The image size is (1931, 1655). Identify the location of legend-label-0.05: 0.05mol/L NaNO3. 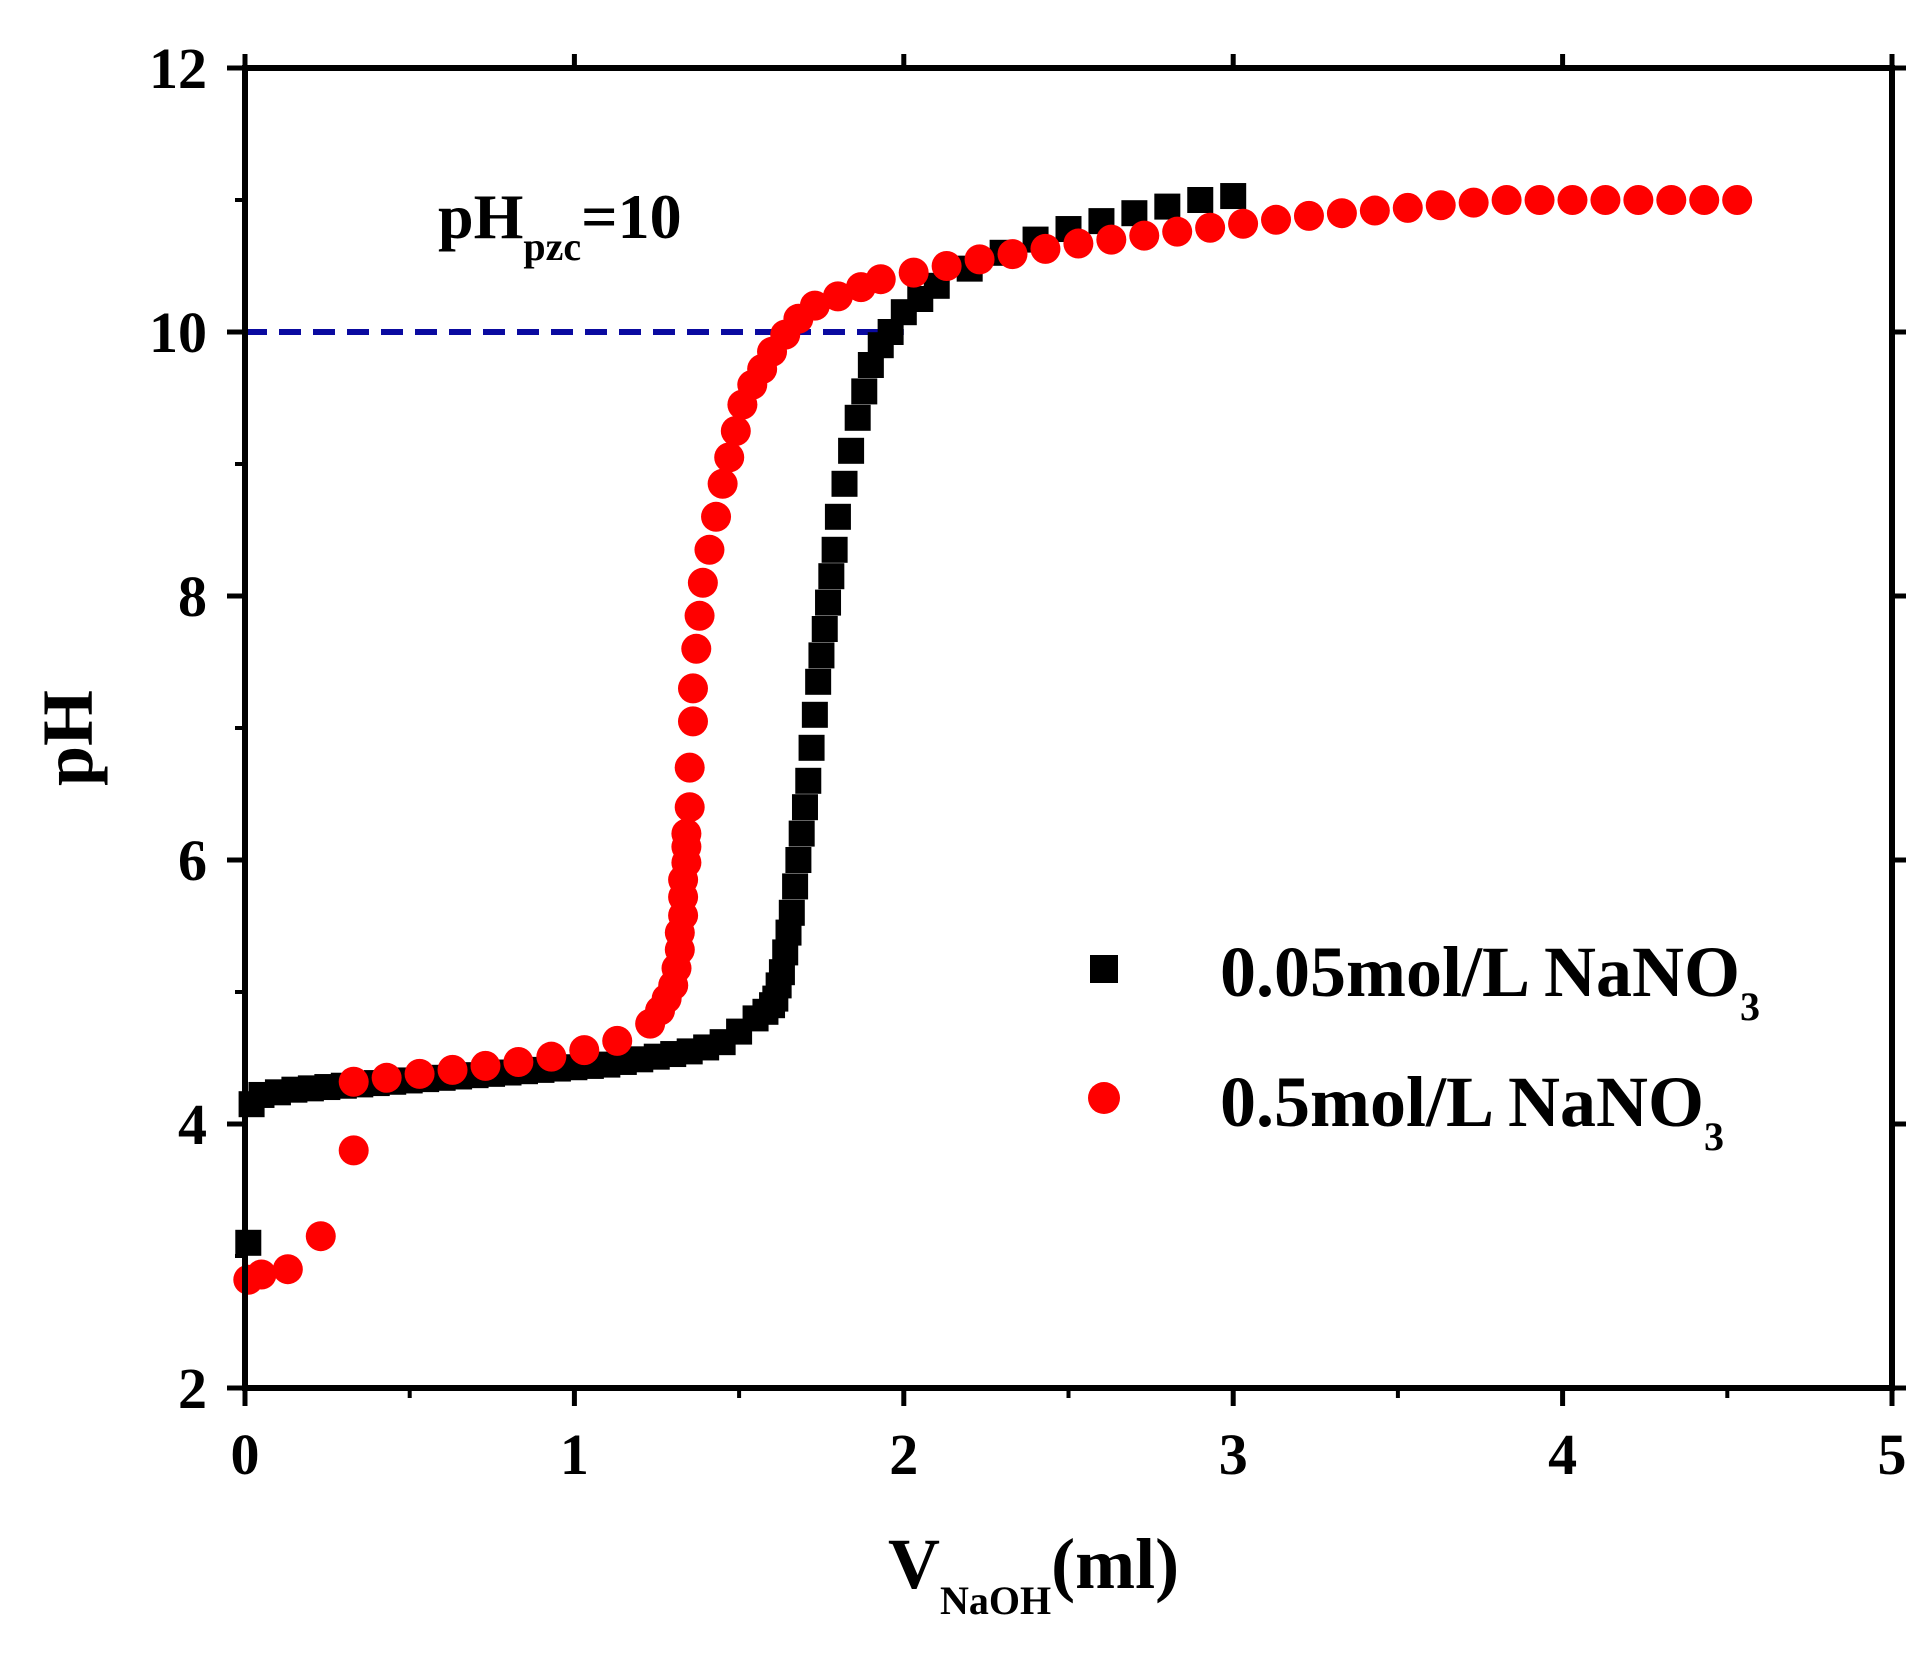
(1490, 980).